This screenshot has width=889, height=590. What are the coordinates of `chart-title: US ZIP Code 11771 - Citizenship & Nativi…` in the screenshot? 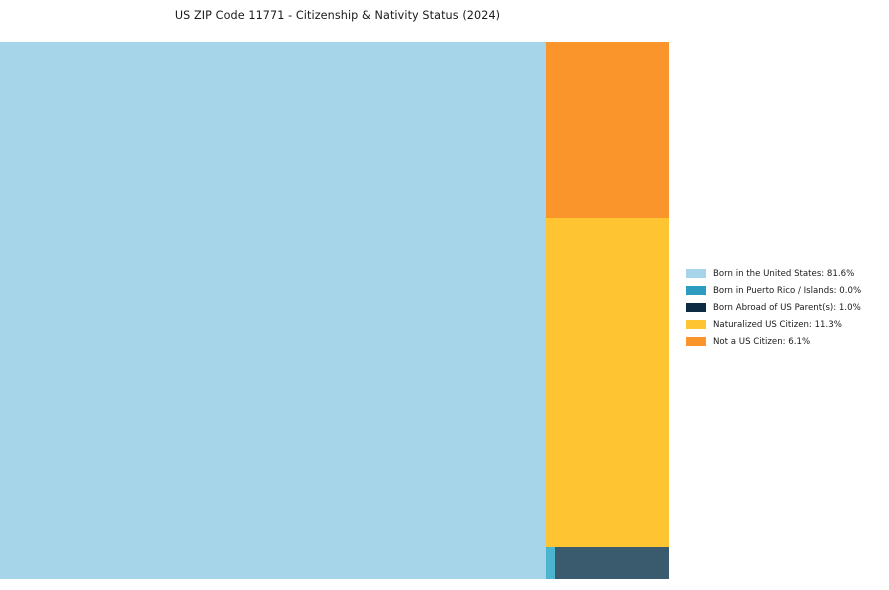 It's located at (337, 15).